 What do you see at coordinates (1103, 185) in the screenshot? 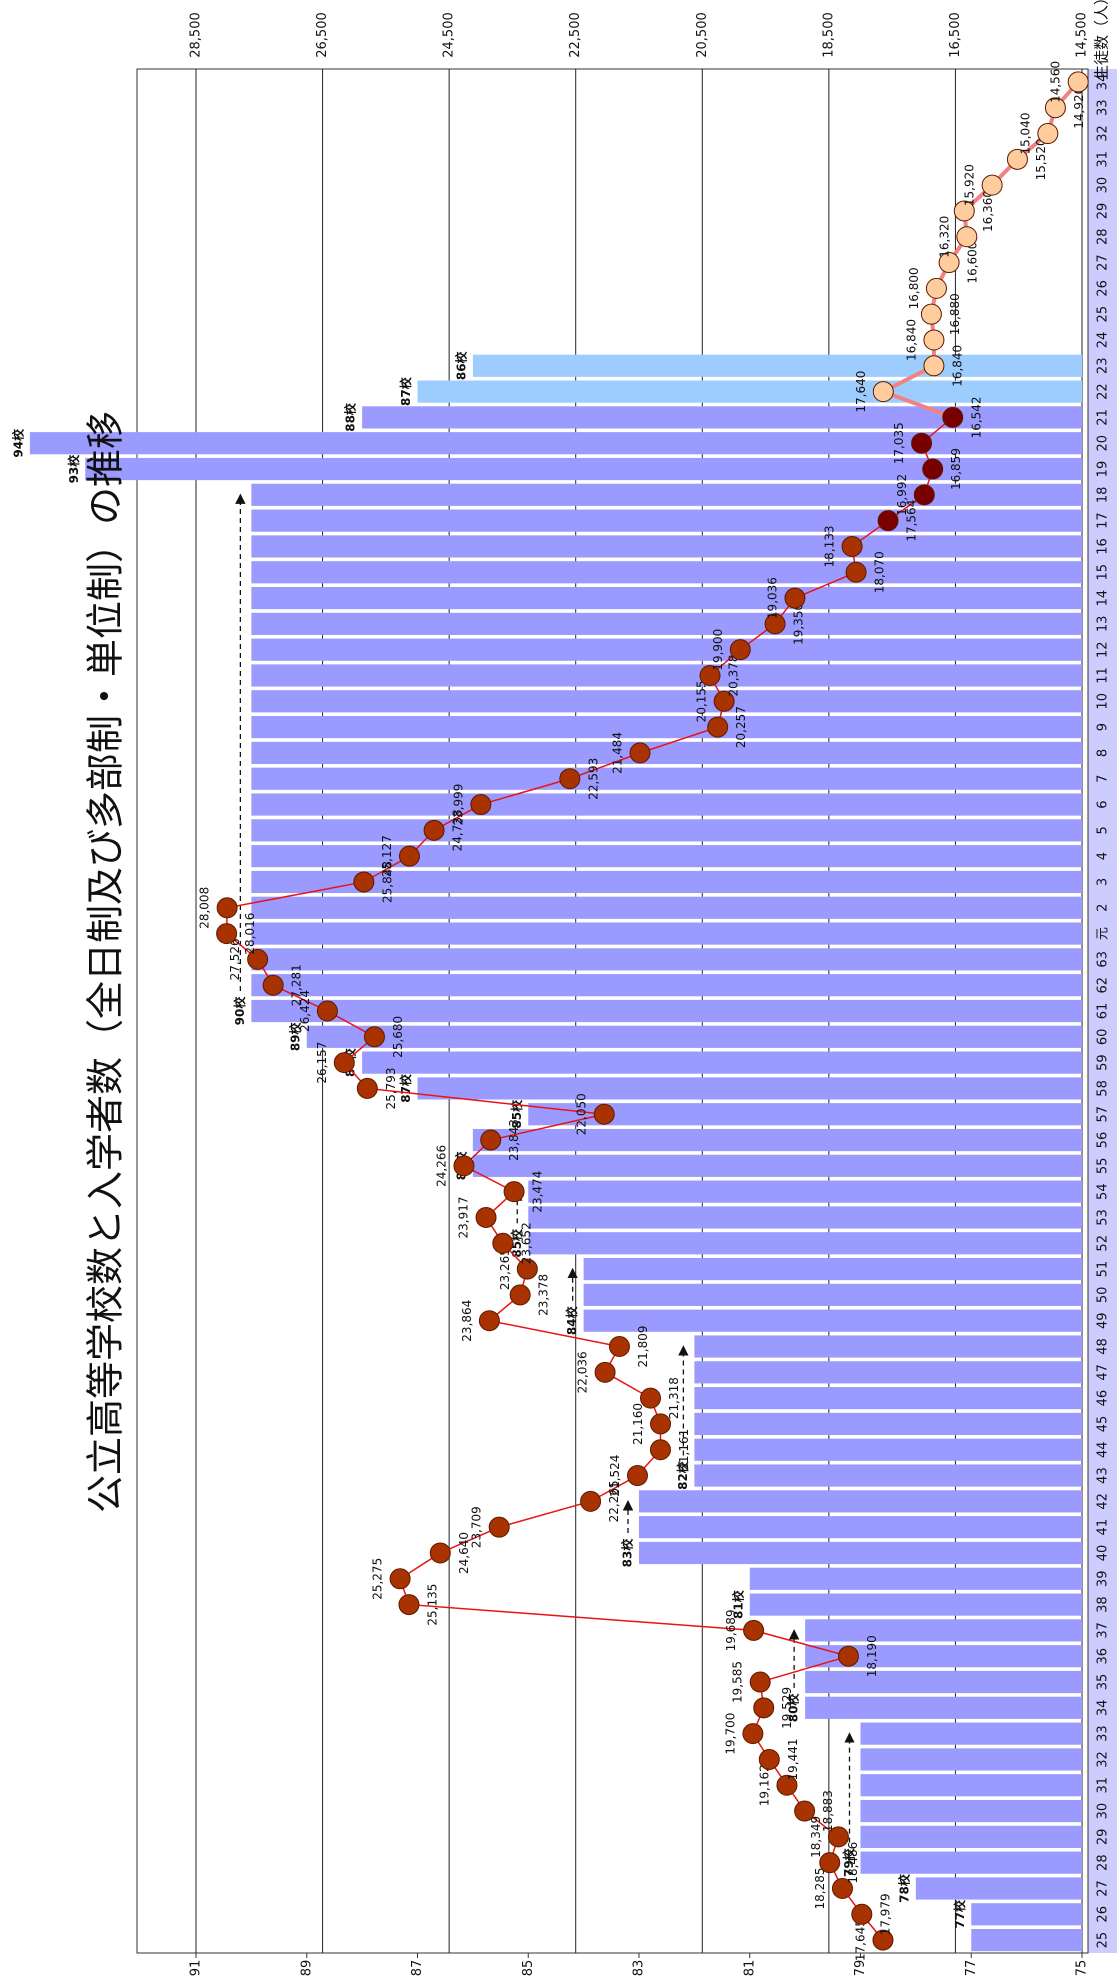
I see `x-tick-label: 30` at bounding box center [1103, 185].